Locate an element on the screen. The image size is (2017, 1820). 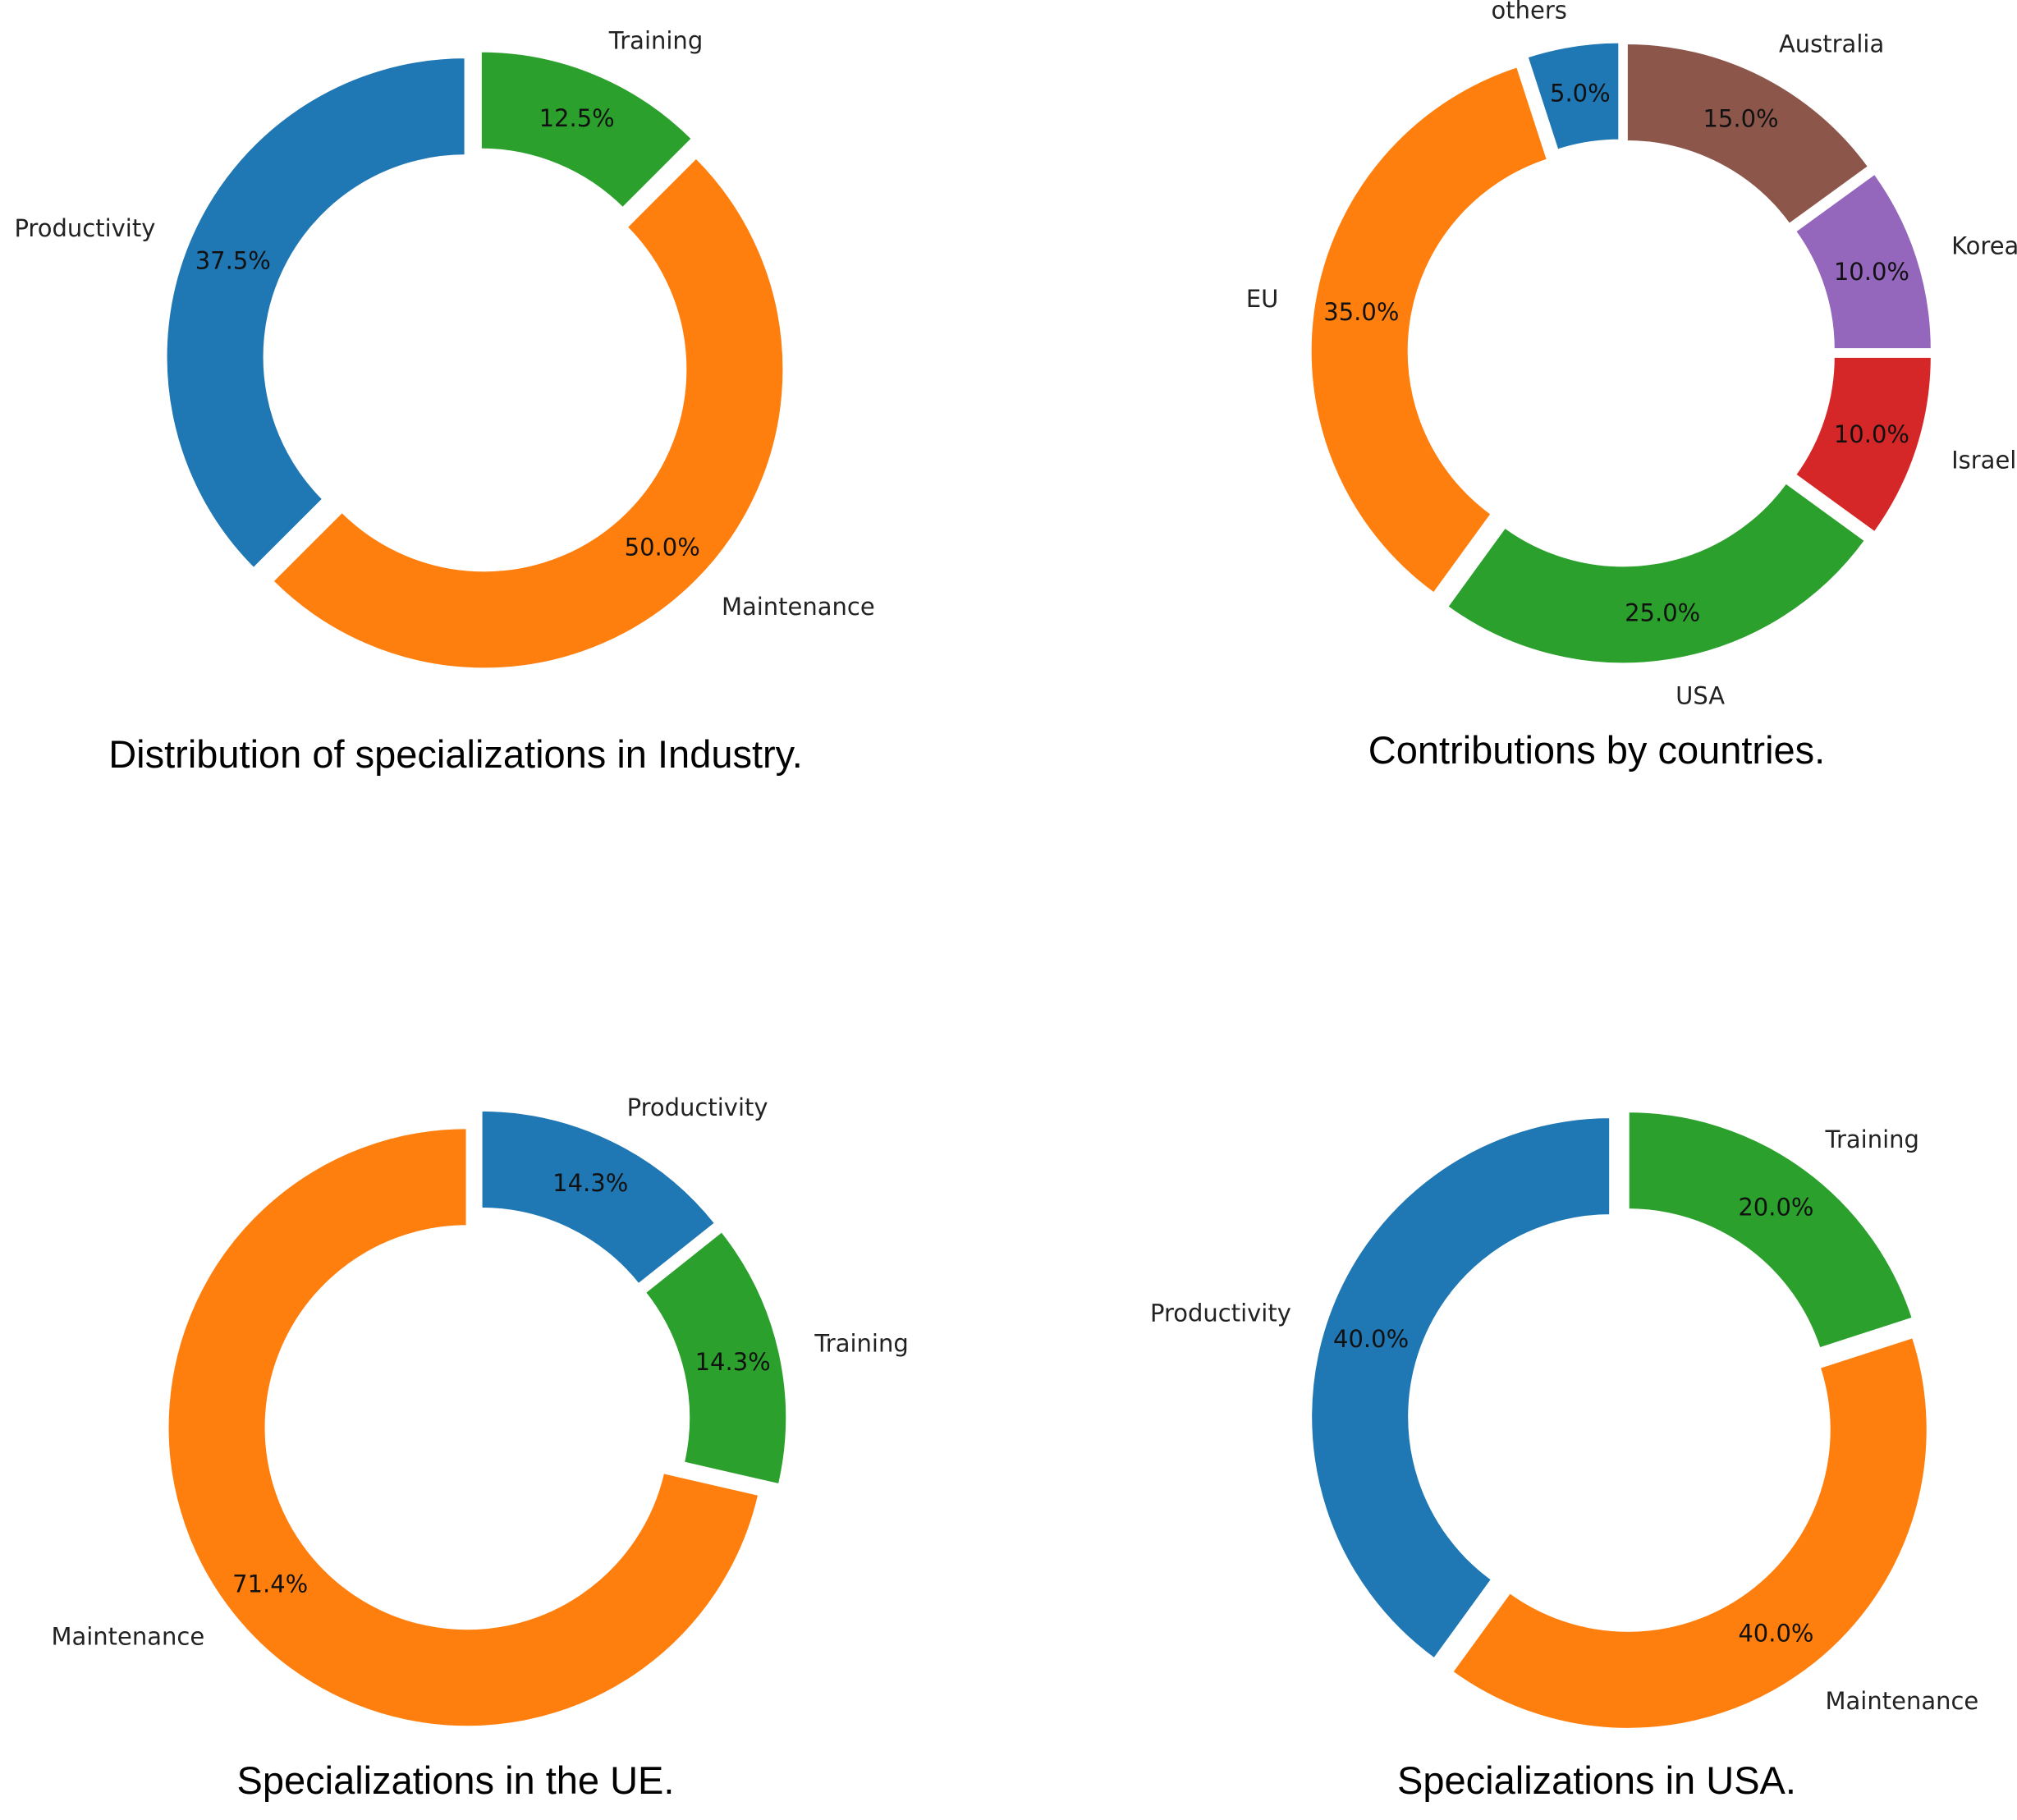
pct-label-productivity: 37.5% is located at coordinates (233, 260).